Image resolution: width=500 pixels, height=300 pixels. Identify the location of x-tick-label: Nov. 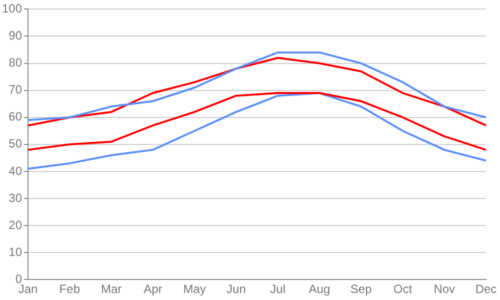
(445, 289).